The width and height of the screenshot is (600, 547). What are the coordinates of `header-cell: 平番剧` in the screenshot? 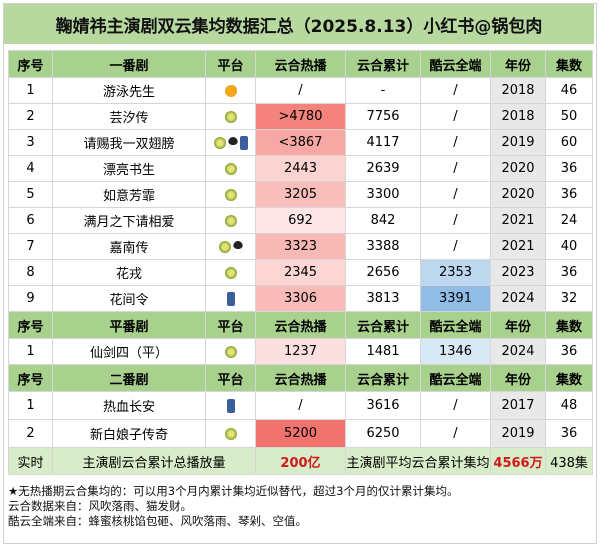 It's located at (129, 325).